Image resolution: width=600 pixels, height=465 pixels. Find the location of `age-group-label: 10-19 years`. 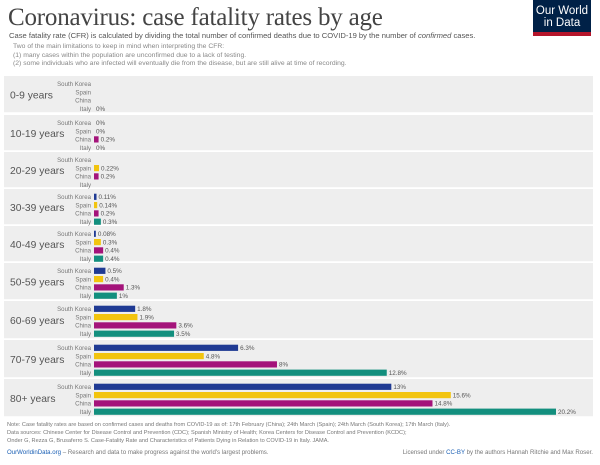

age-group-label: 10-19 years is located at coordinates (37, 134).